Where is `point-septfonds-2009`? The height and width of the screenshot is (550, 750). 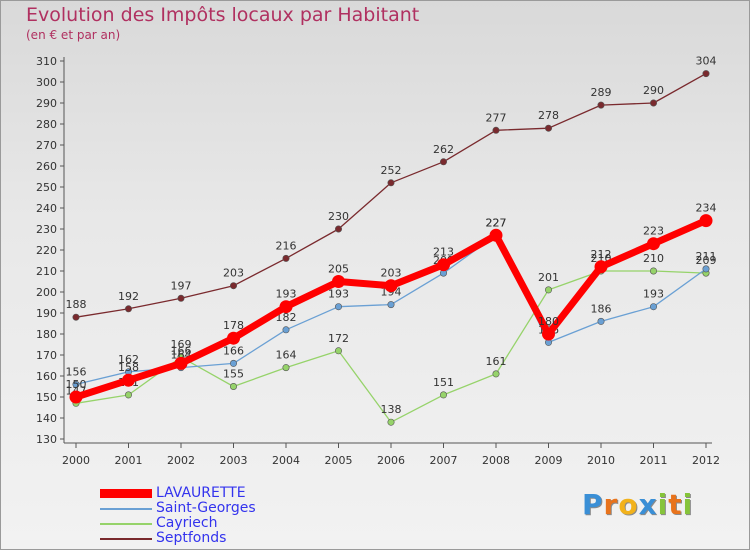 point-septfonds-2009 is located at coordinates (548, 128).